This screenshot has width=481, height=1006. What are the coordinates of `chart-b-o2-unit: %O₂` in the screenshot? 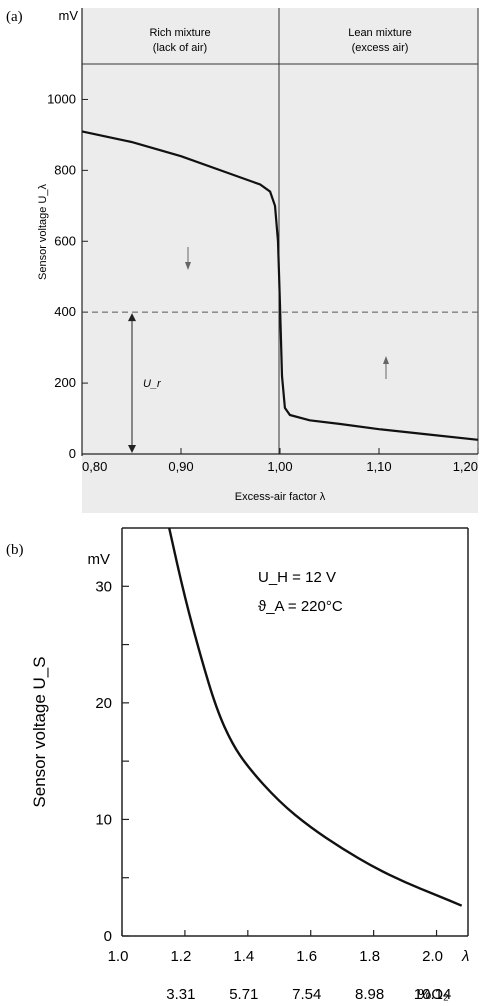 It's located at (433, 994).